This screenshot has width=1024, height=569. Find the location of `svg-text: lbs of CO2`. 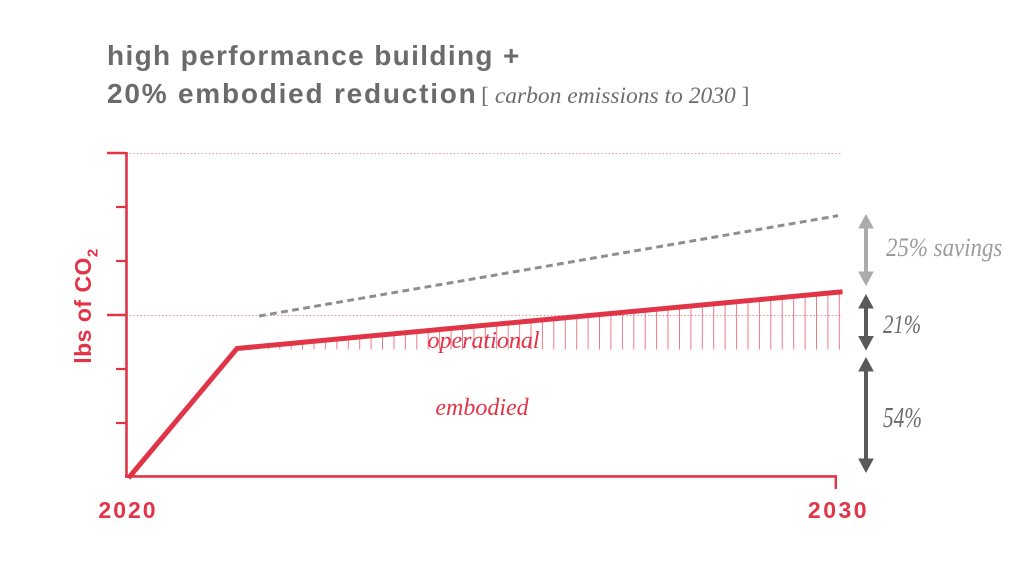

svg-text: lbs of CO2 is located at coordinates (86, 306).